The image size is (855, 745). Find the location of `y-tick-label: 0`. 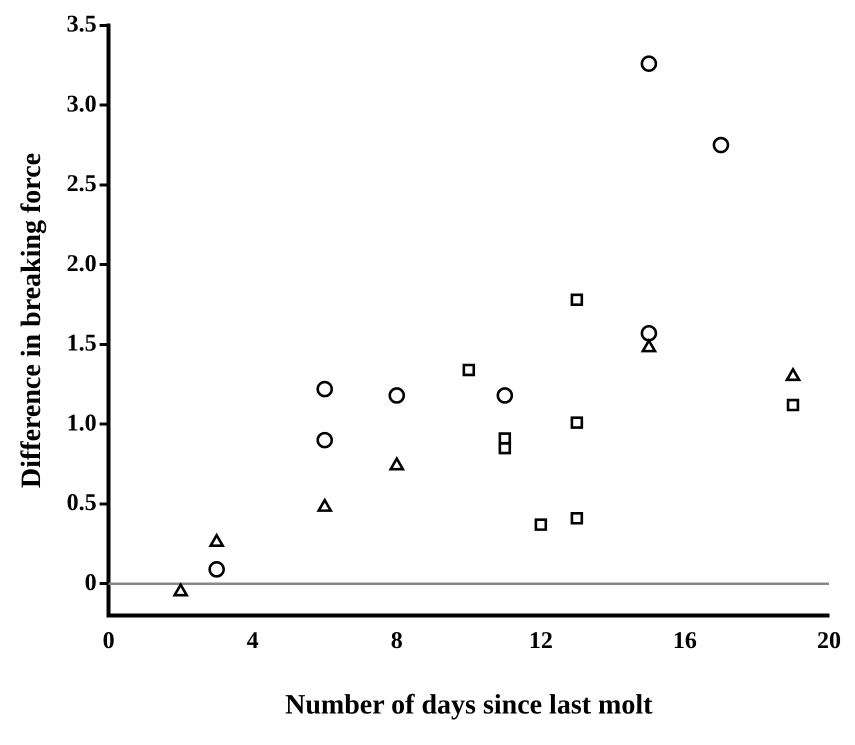

y-tick-label: 0 is located at coordinates (90, 583).